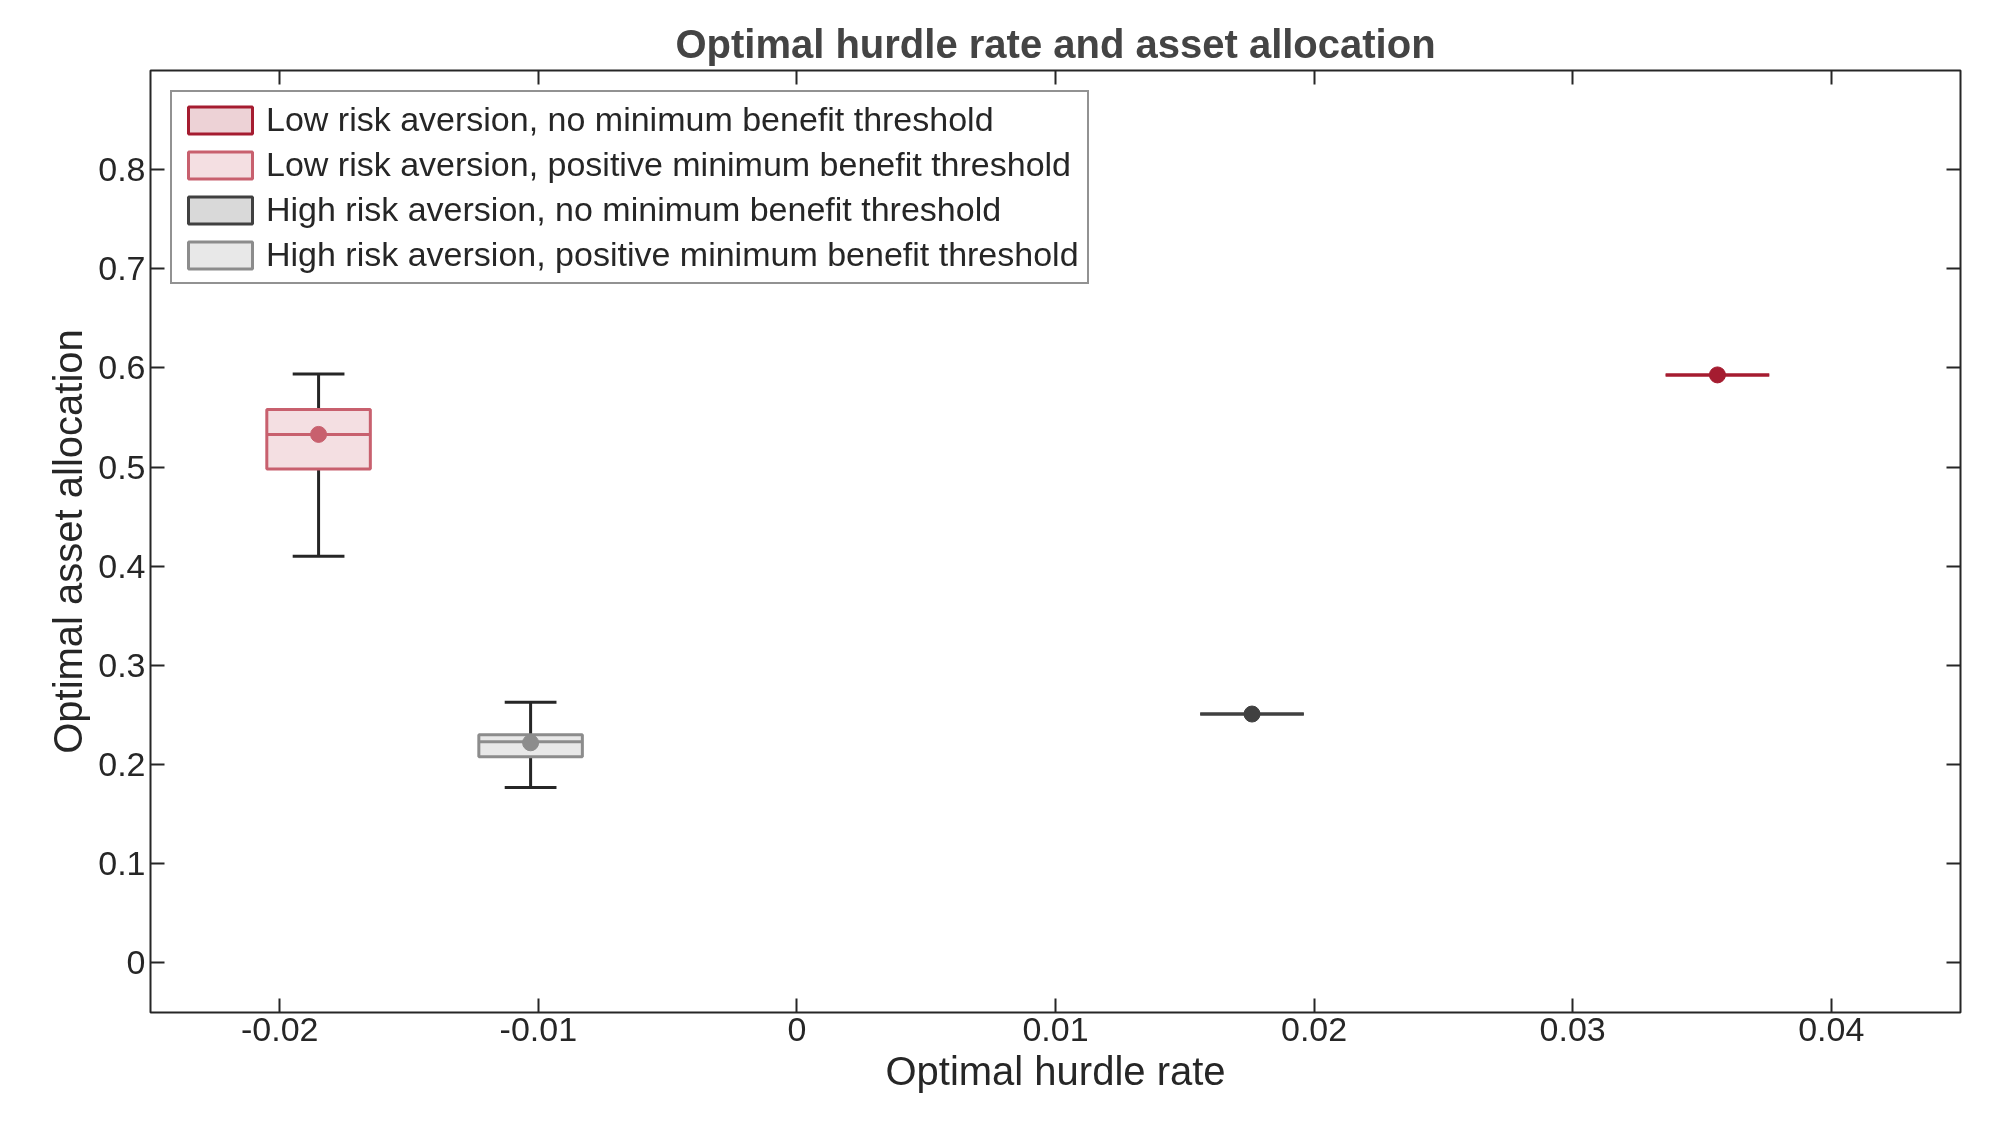  Describe the element at coordinates (122, 367) in the screenshot. I see `y-tick-label: 0.6` at that location.